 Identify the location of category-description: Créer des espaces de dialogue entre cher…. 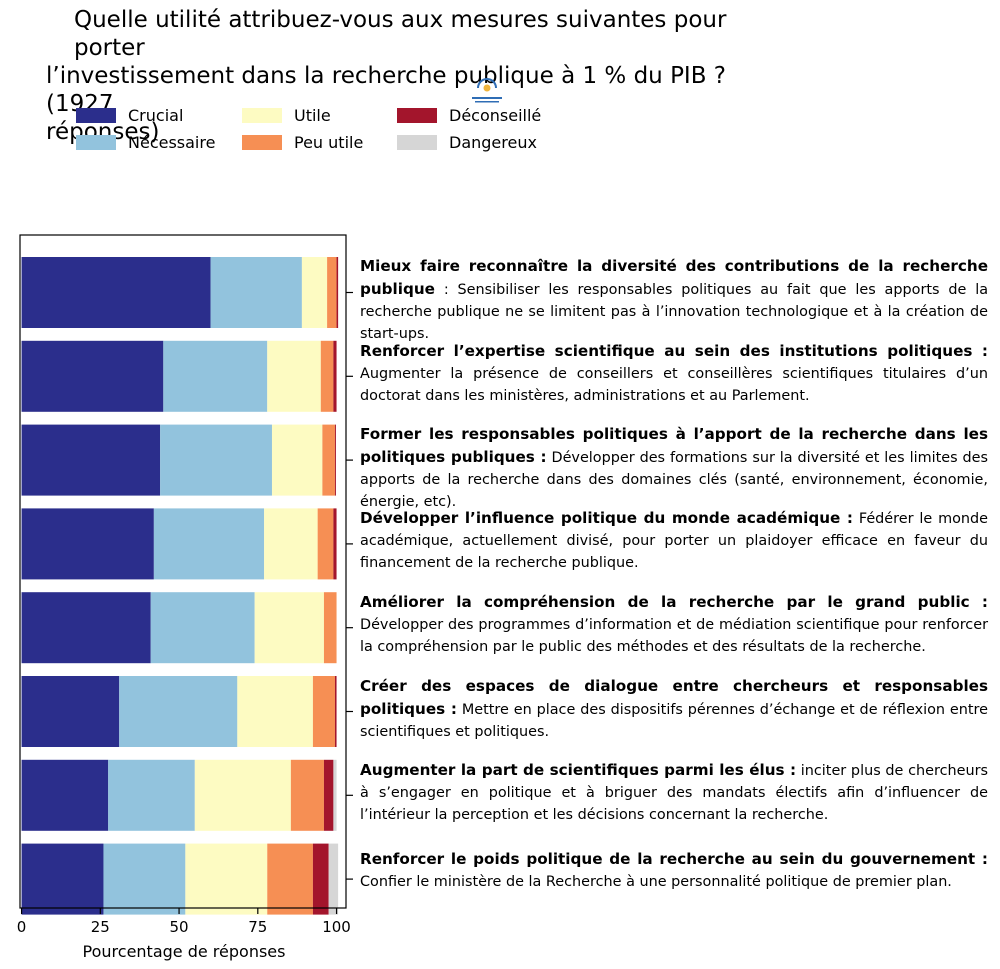
(674, 709).